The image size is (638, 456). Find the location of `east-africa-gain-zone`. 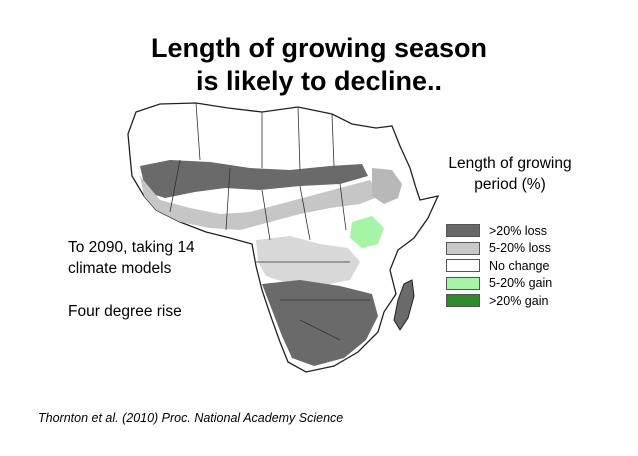

east-africa-gain-zone is located at coordinates (367, 232).